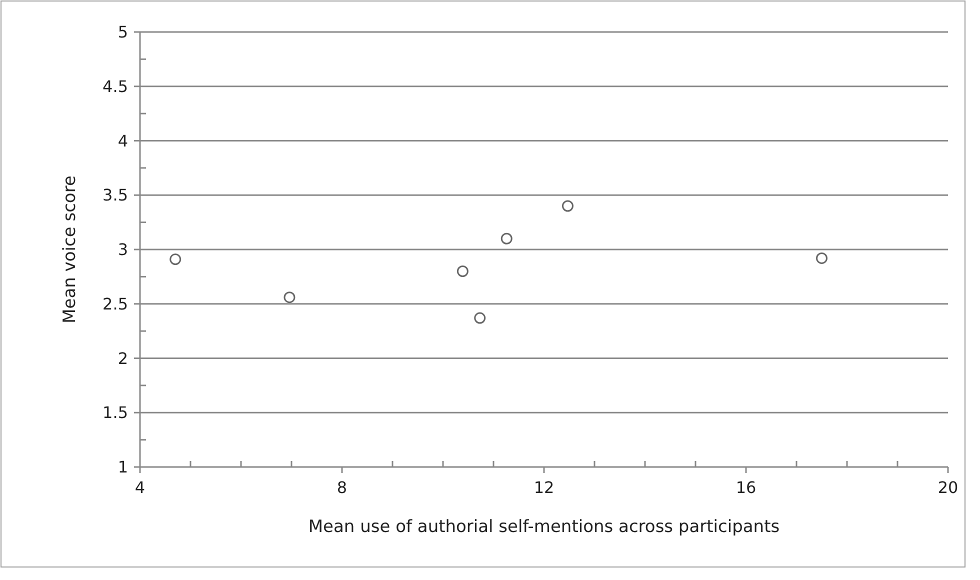 The height and width of the screenshot is (580, 980). I want to click on y-tick-label: 2.5, so click(115, 304).